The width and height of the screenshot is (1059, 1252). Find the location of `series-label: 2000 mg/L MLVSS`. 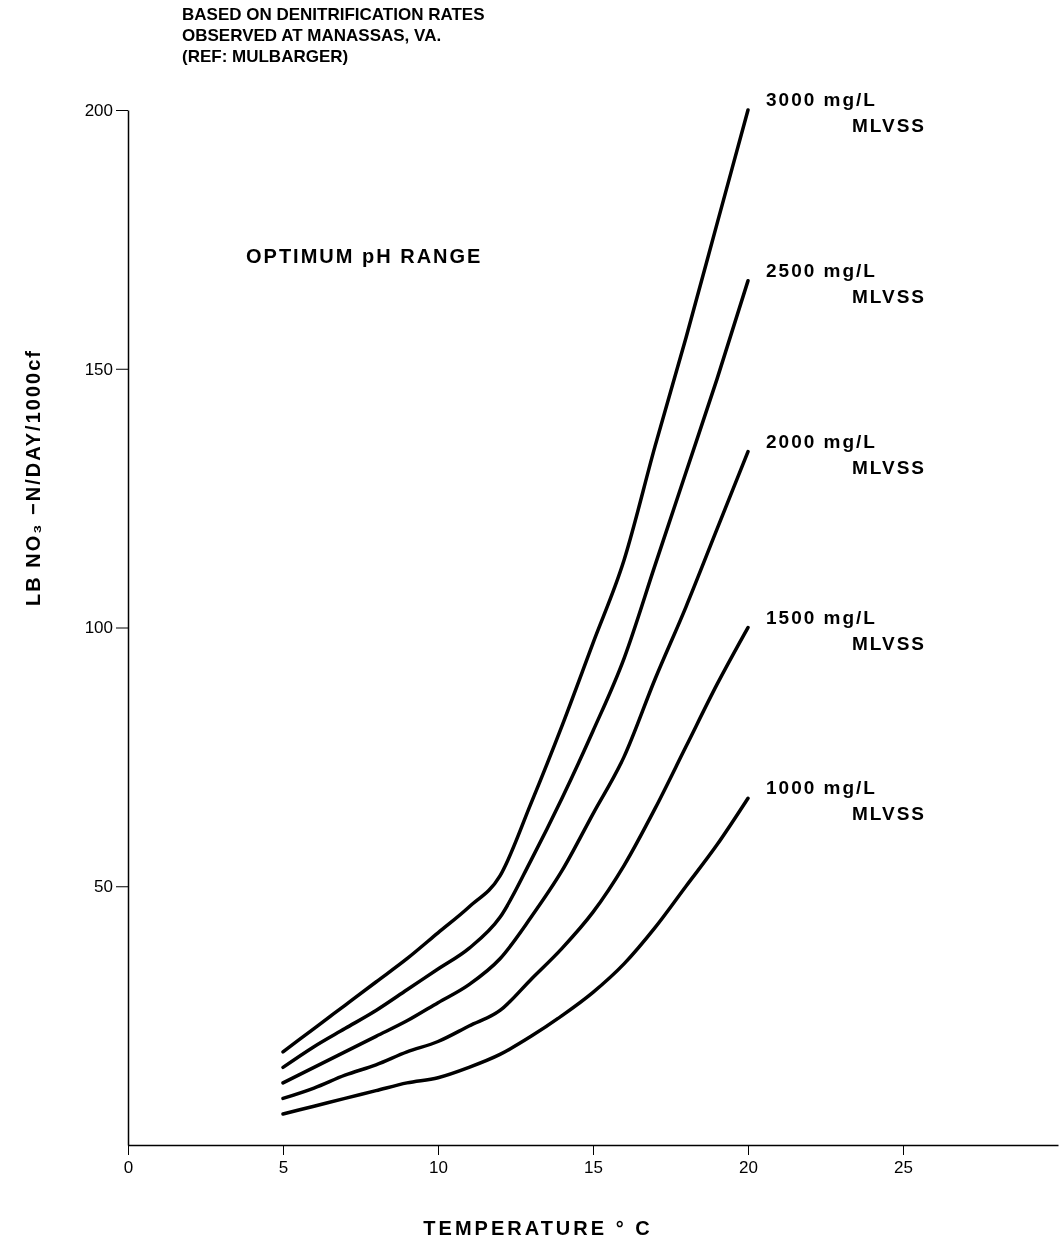

series-label: 2000 mg/L MLVSS is located at coordinates (846, 454).